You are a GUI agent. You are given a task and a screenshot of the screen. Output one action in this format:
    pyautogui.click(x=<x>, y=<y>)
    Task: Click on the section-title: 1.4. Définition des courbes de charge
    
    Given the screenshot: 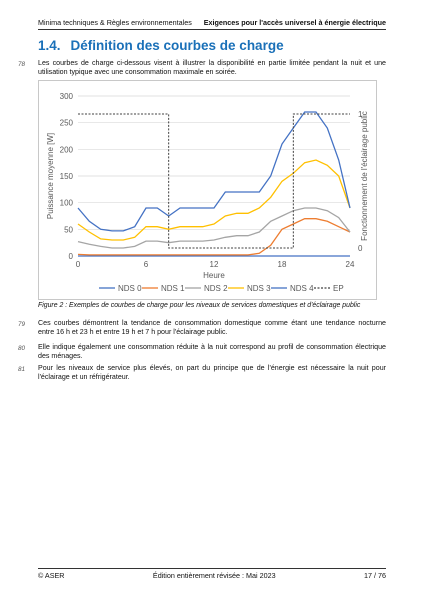 What is the action you would take?
    pyautogui.click(x=161, y=45)
    